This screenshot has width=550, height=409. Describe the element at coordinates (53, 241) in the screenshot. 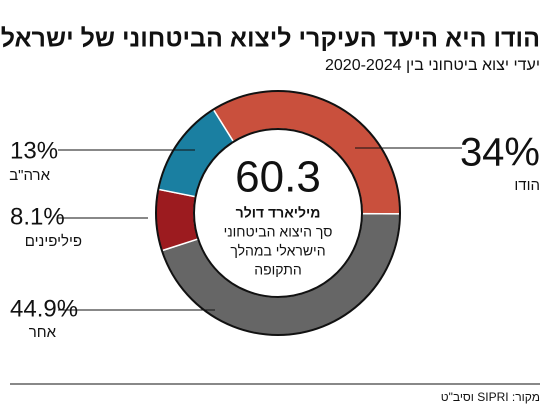

I see `category-label: פיליפינים` at that location.